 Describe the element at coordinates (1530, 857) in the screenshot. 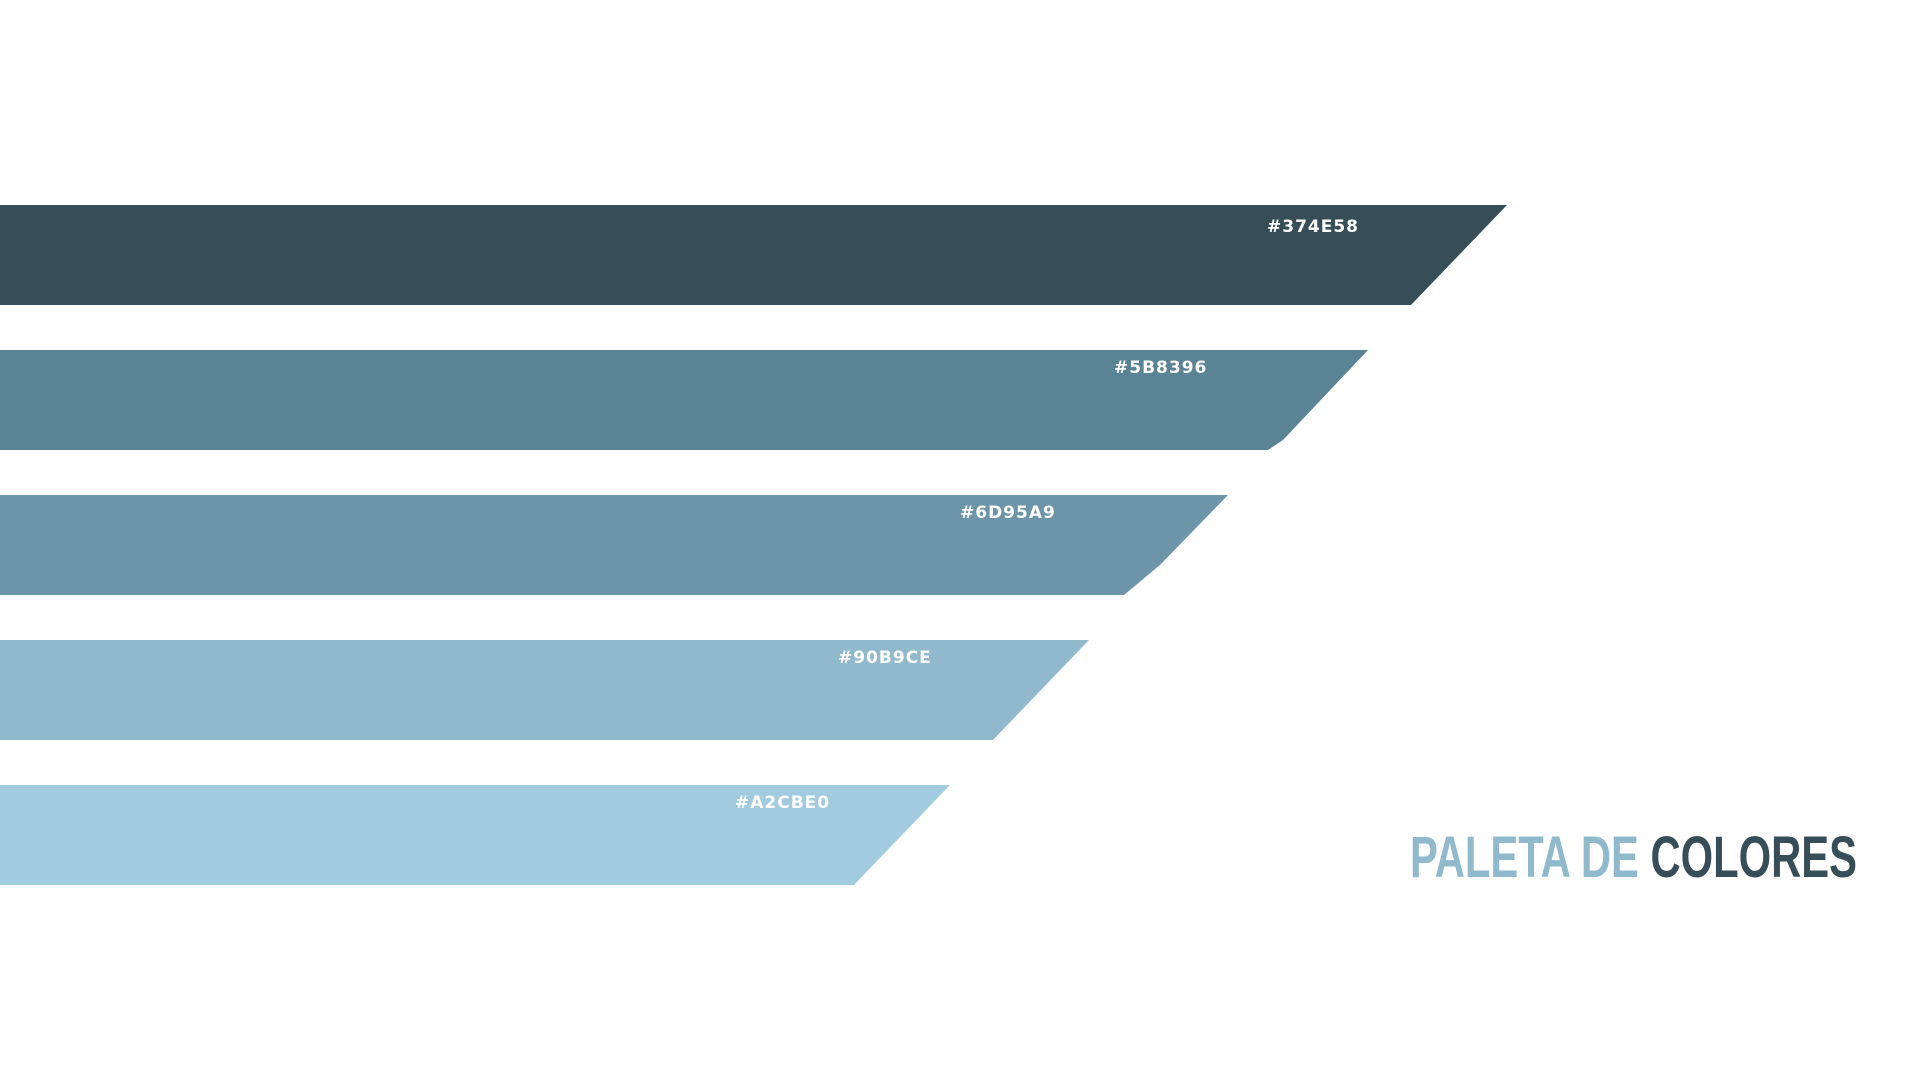

I see `title-part-1: PALETA DE` at that location.